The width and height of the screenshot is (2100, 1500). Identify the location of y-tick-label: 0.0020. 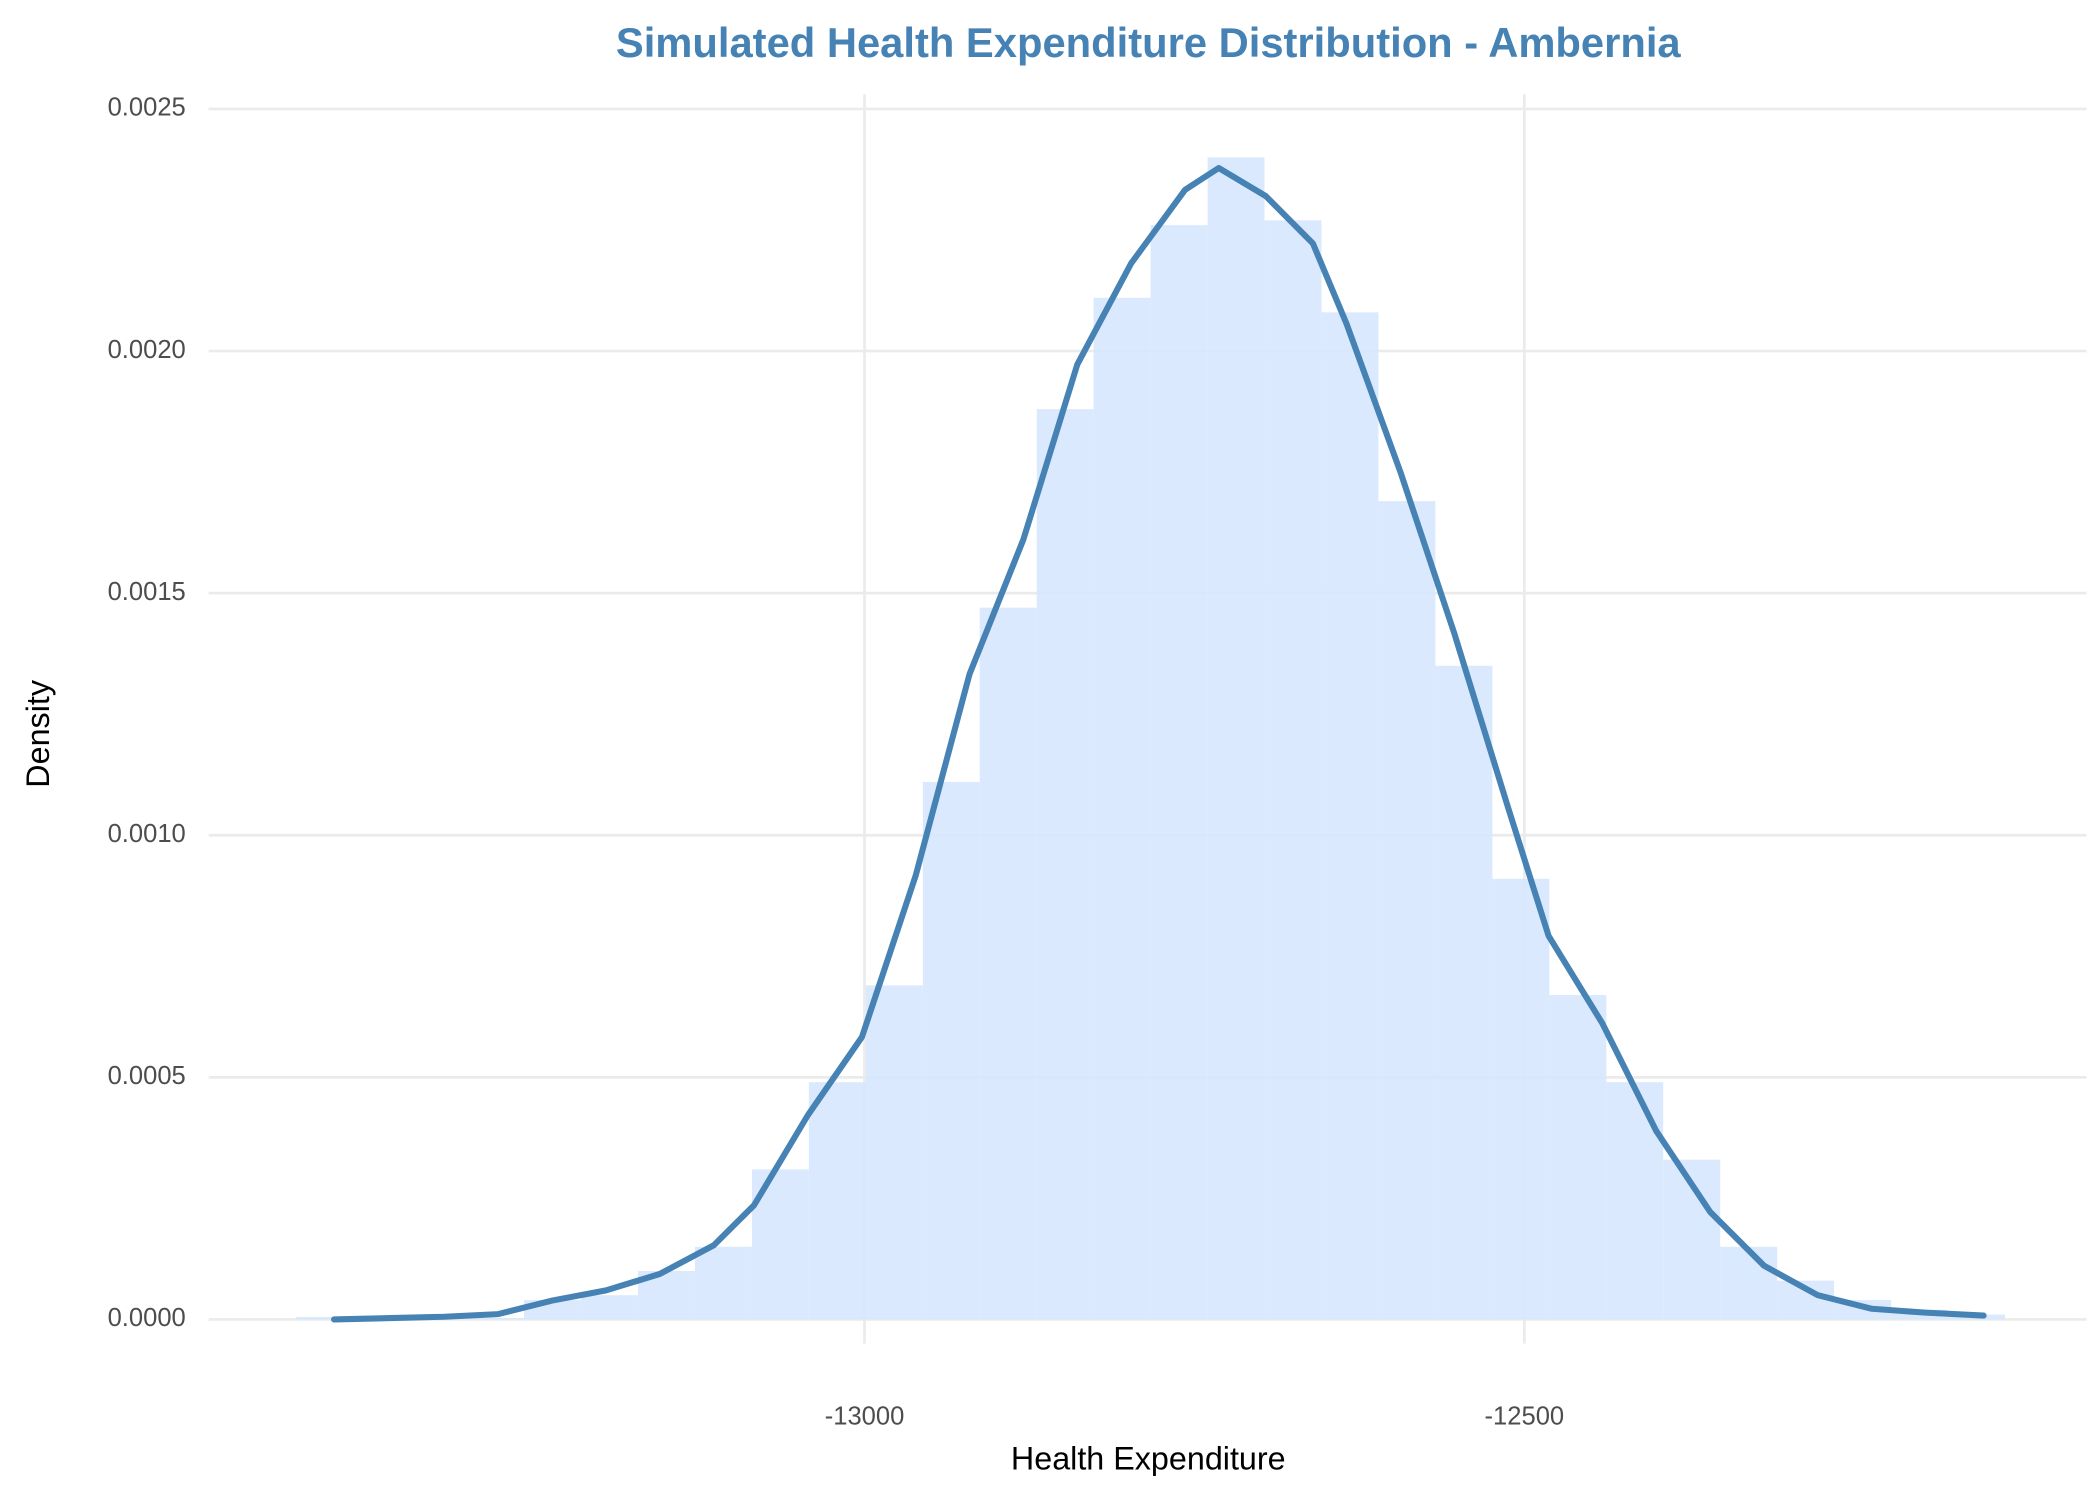
(147, 350).